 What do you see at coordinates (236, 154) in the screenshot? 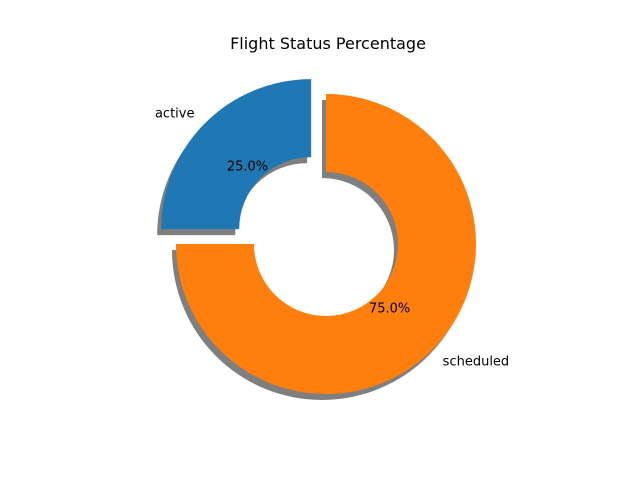
I see `slice-active` at bounding box center [236, 154].